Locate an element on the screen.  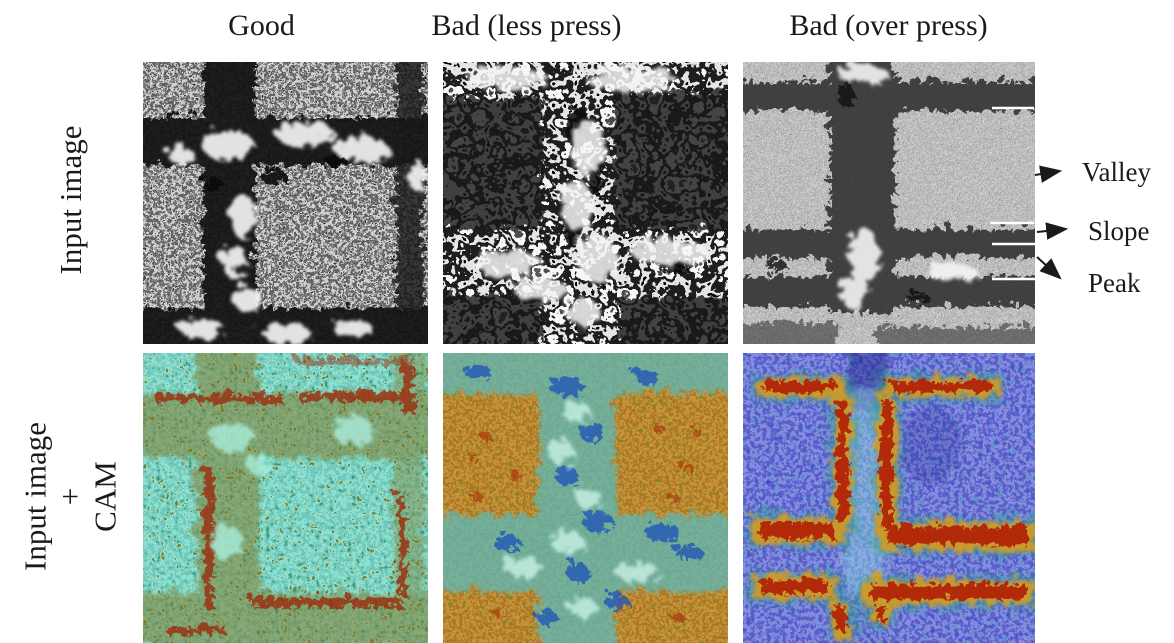
panel-input-good is located at coordinates (285, 203).